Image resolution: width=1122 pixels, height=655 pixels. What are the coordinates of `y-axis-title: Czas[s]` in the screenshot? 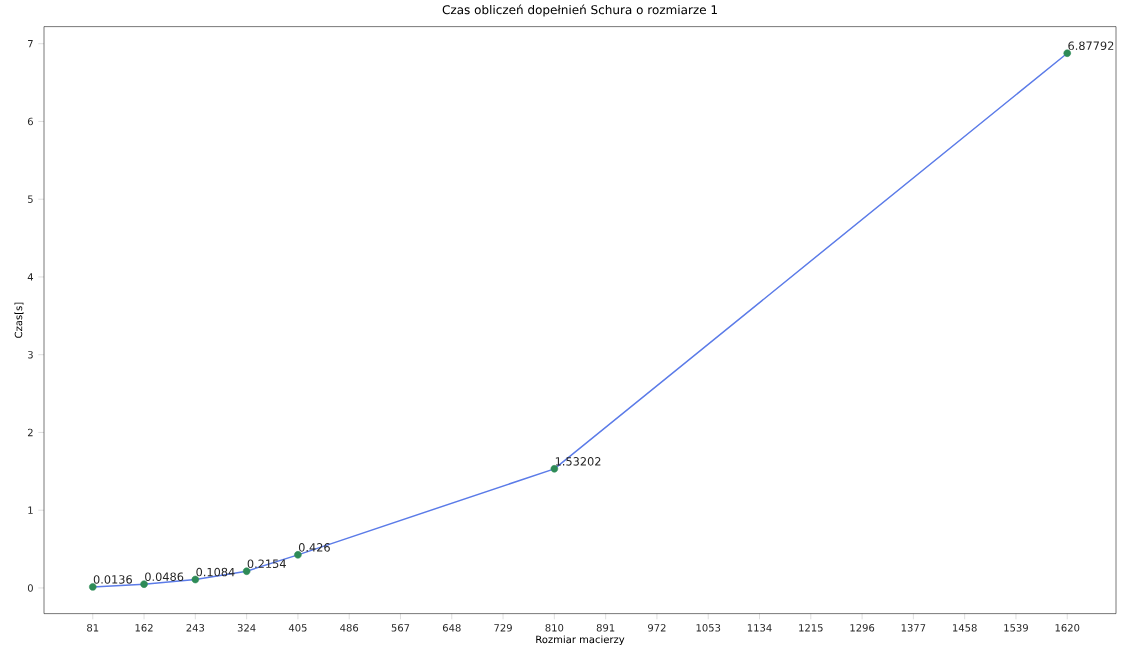 It's located at (19, 320).